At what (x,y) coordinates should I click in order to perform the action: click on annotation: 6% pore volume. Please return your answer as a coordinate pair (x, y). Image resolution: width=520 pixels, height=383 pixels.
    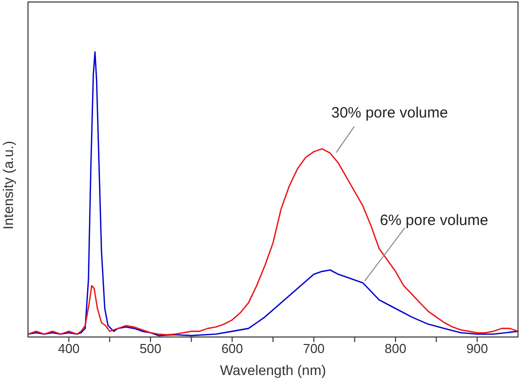
    Looking at the image, I should click on (434, 220).